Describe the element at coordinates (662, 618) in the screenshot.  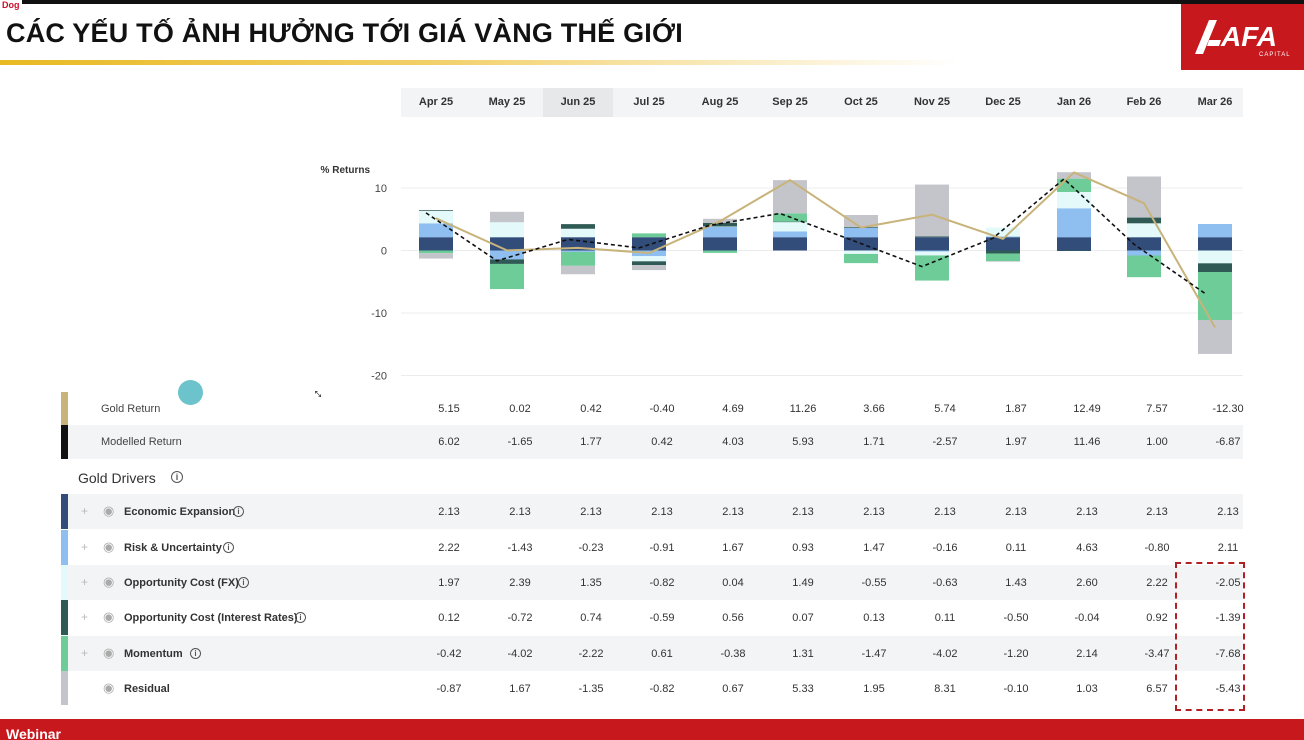
I see `table-cell: -0.59` at that location.